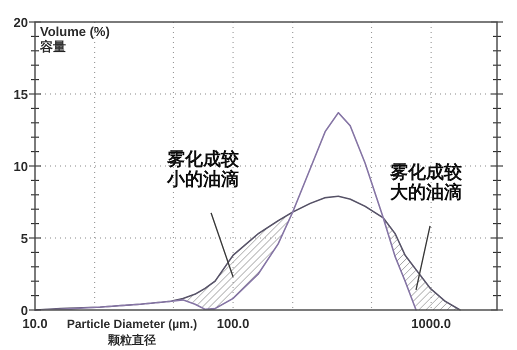 The height and width of the screenshot is (350, 517). Describe the element at coordinates (21, 166) in the screenshot. I see `y-tick-label: 10` at that location.